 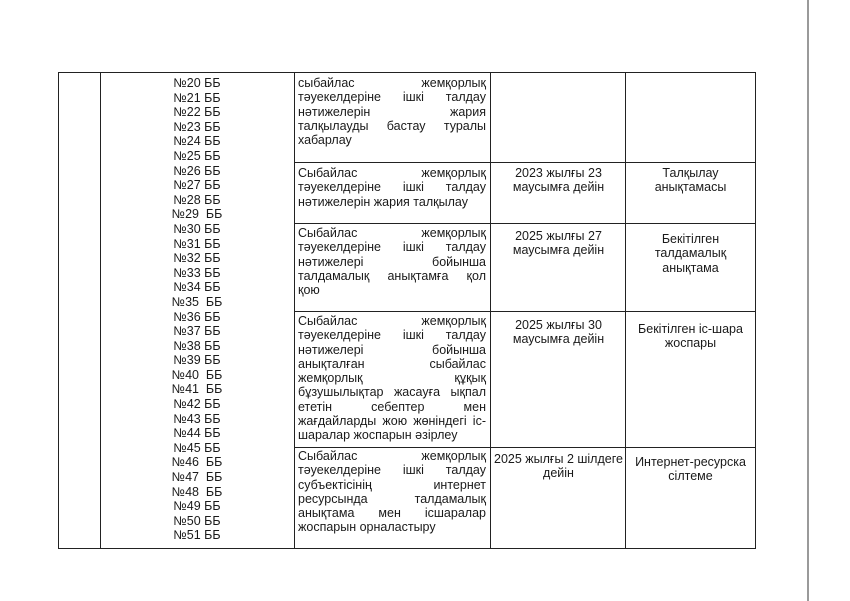 I want to click on action-text-line: анықтама мен ісшаралар, so click(x=392, y=513).